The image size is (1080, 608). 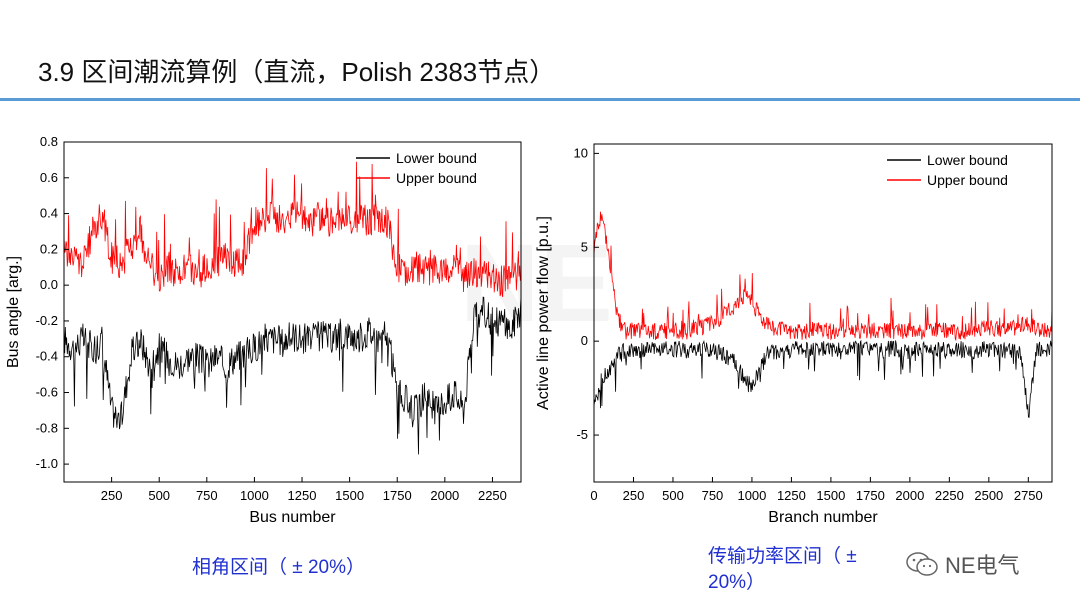 What do you see at coordinates (49, 177) in the screenshot?
I see `y-tick-label: 0.6` at bounding box center [49, 177].